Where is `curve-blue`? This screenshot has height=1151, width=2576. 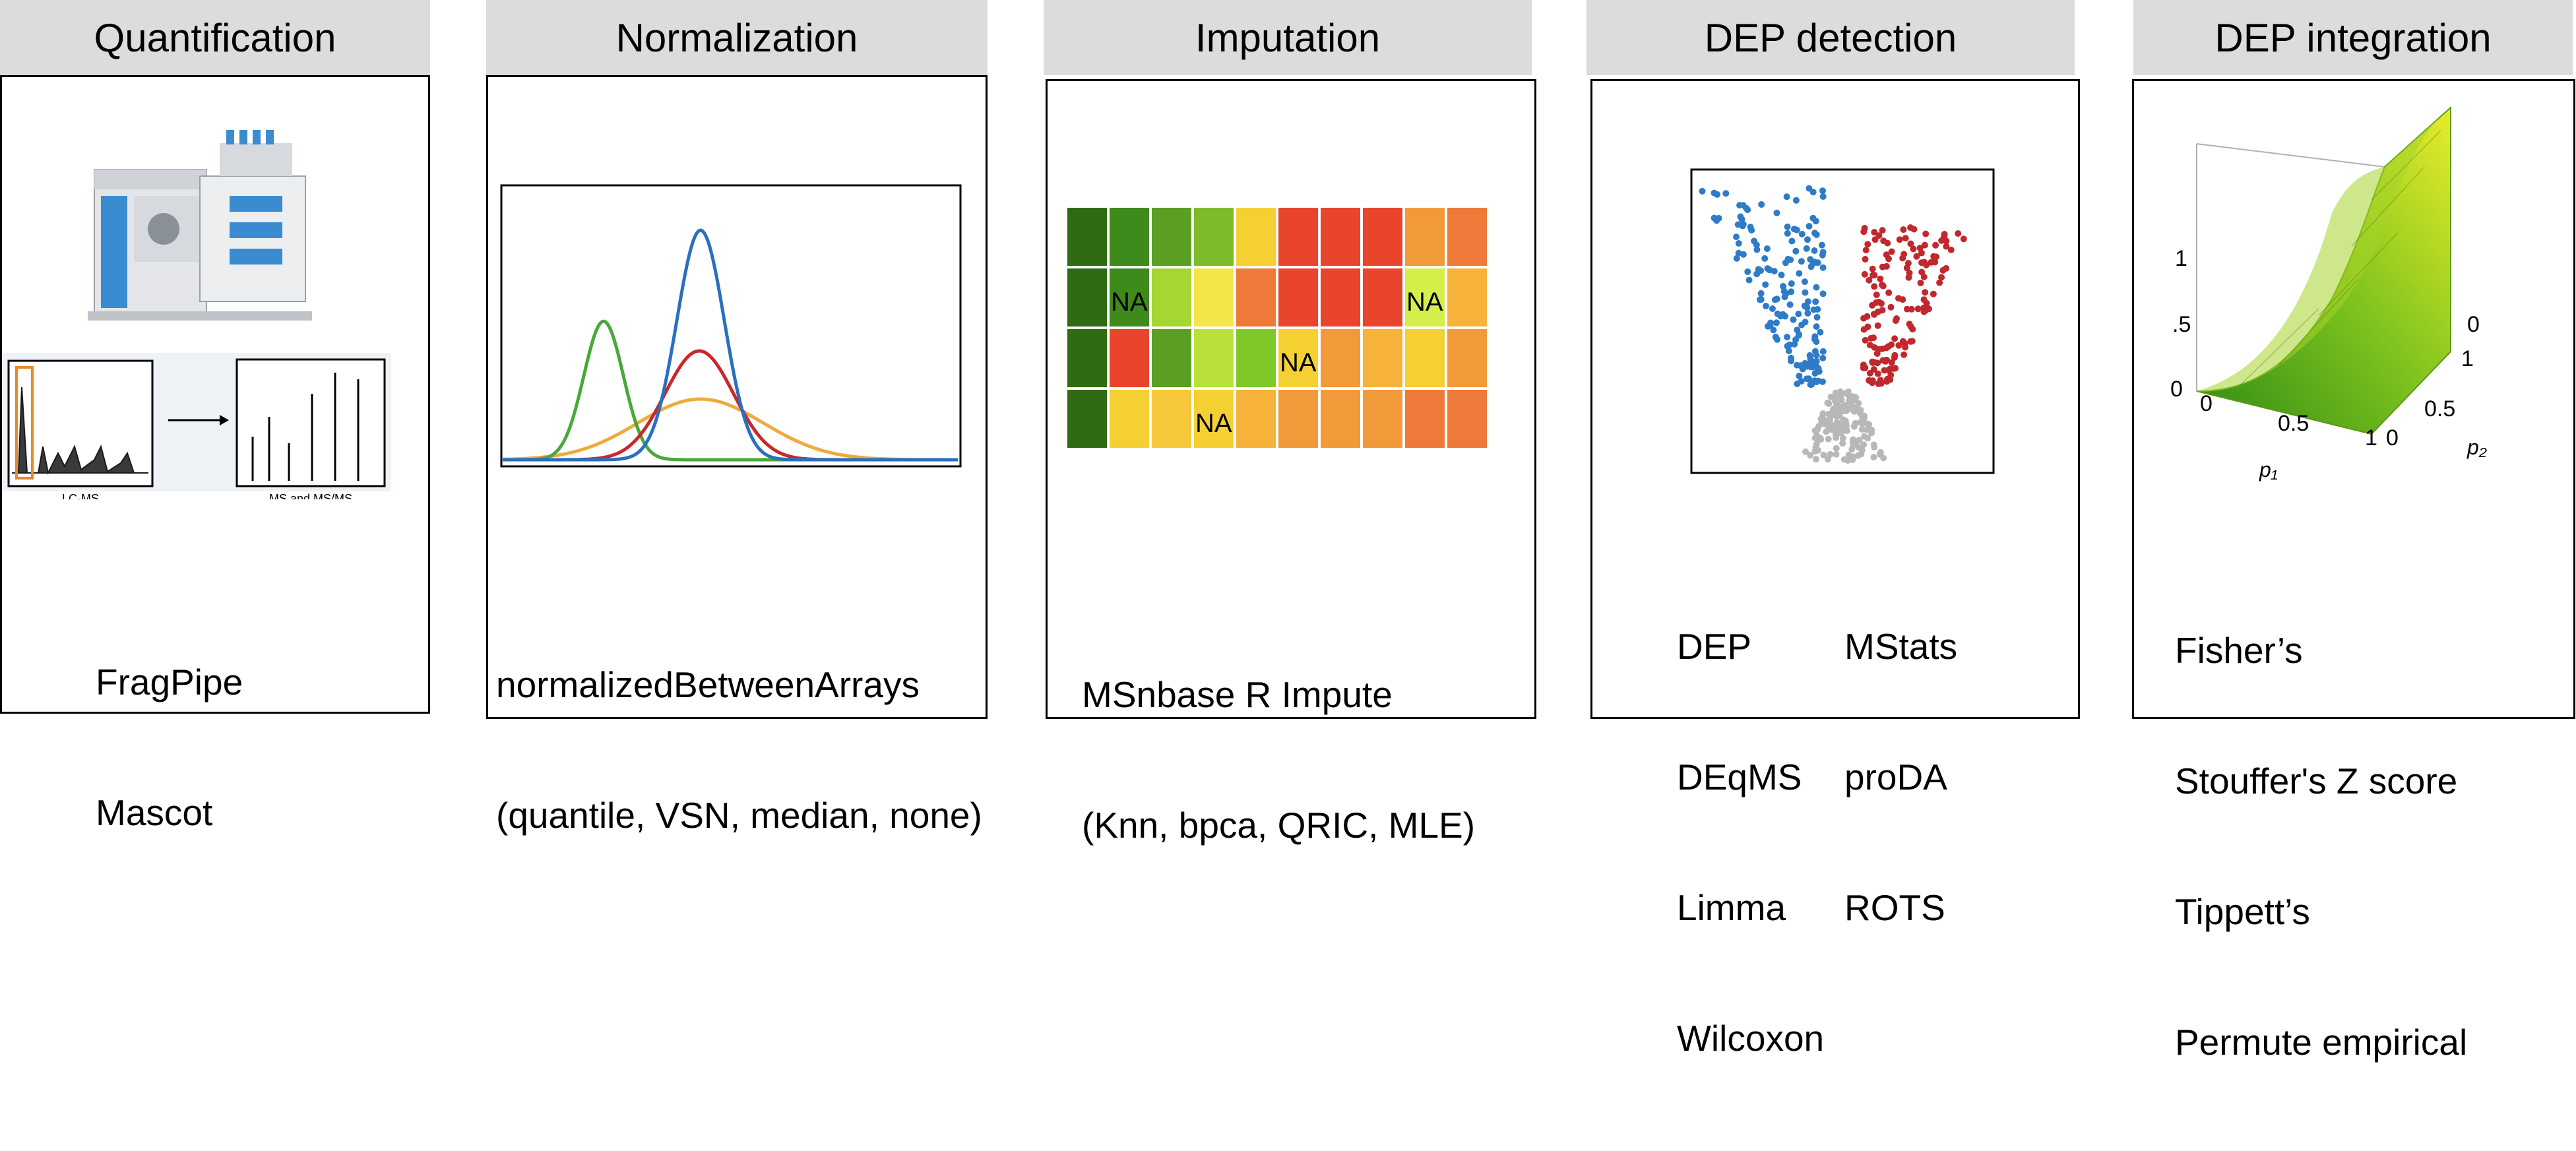 curve-blue is located at coordinates (730, 345).